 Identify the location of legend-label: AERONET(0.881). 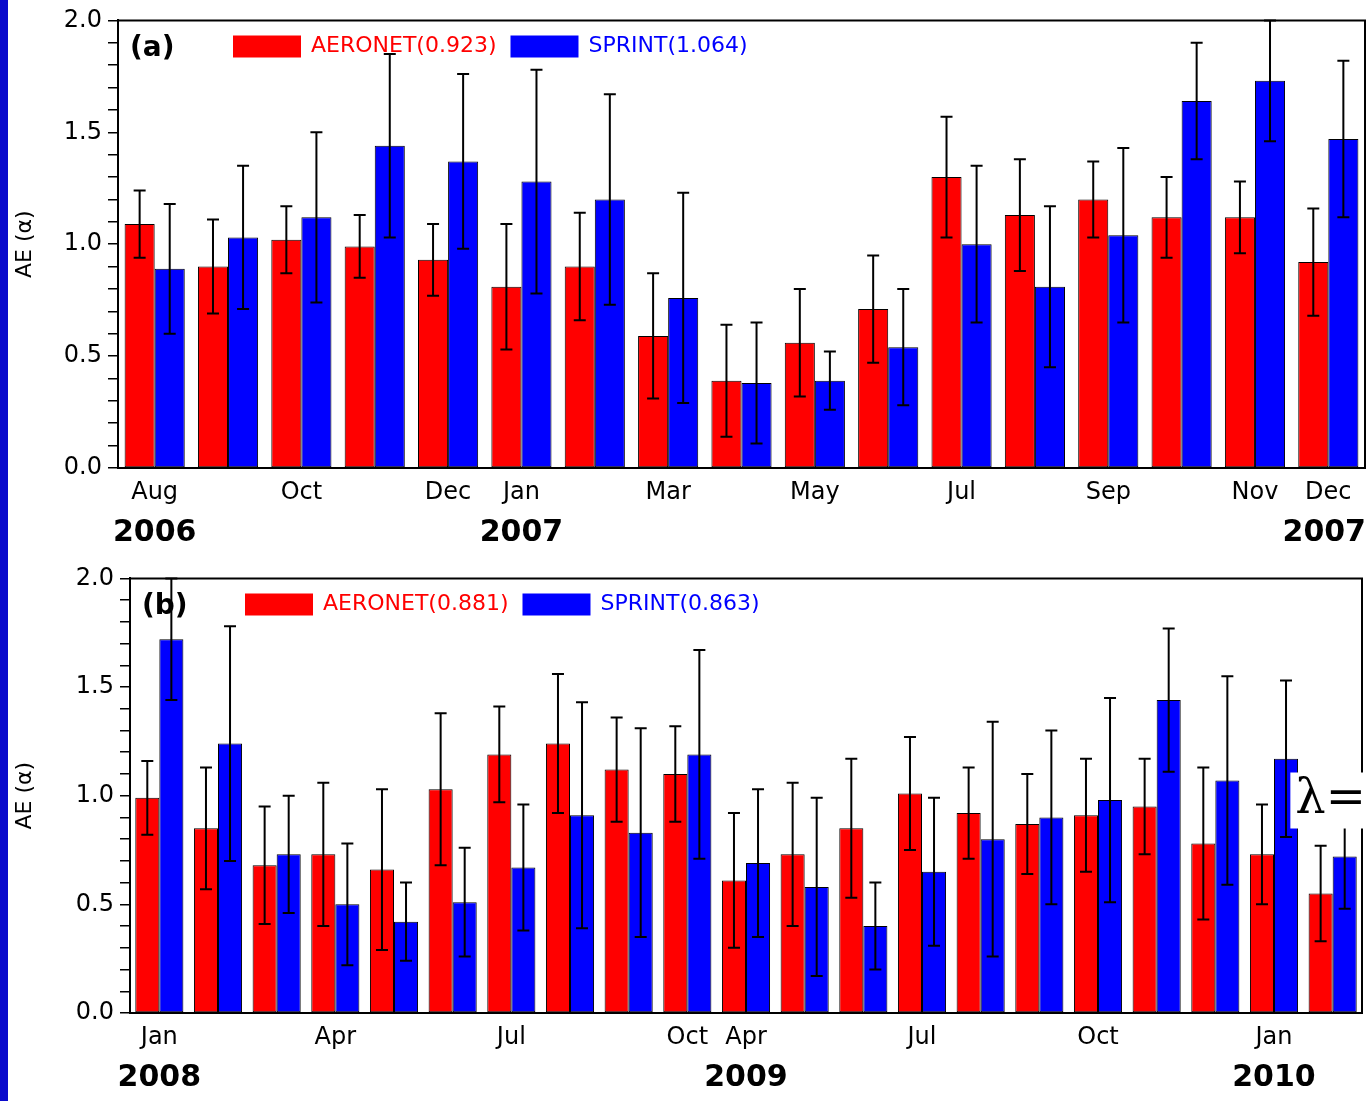
(416, 603).